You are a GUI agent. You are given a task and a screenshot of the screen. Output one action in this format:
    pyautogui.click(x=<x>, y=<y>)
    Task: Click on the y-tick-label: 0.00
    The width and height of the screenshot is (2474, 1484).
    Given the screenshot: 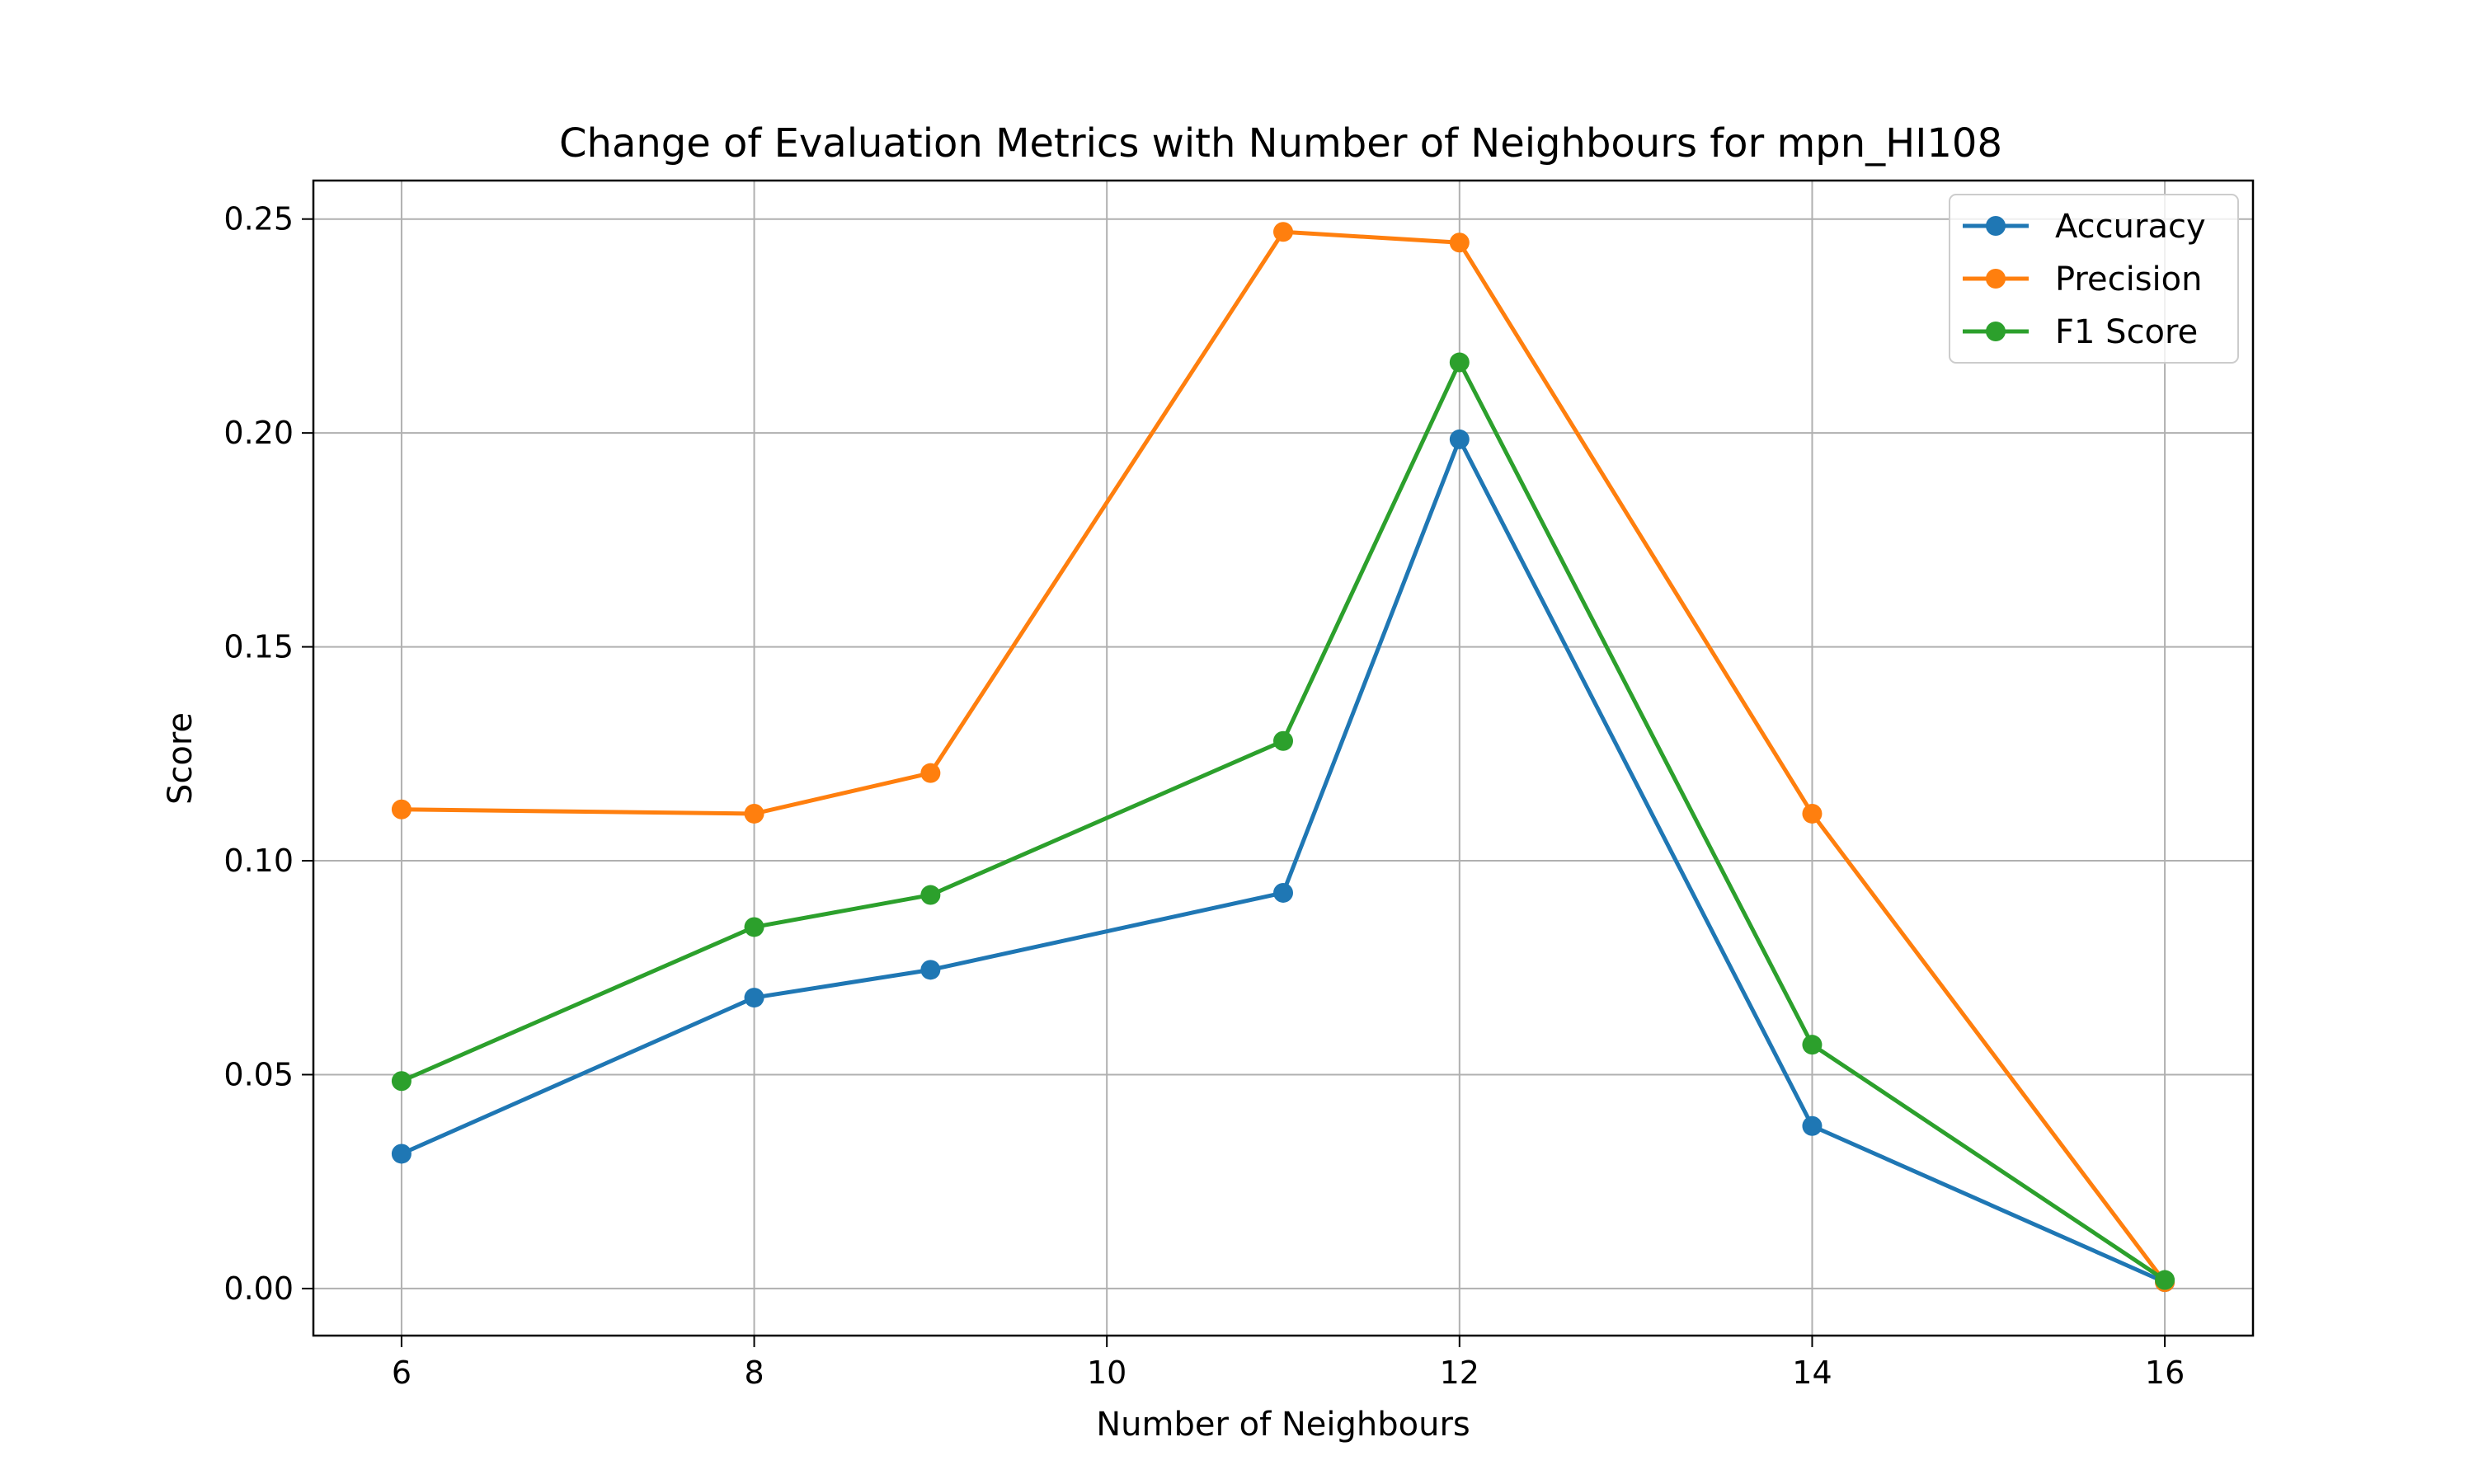 What is the action you would take?
    pyautogui.click(x=258, y=1288)
    